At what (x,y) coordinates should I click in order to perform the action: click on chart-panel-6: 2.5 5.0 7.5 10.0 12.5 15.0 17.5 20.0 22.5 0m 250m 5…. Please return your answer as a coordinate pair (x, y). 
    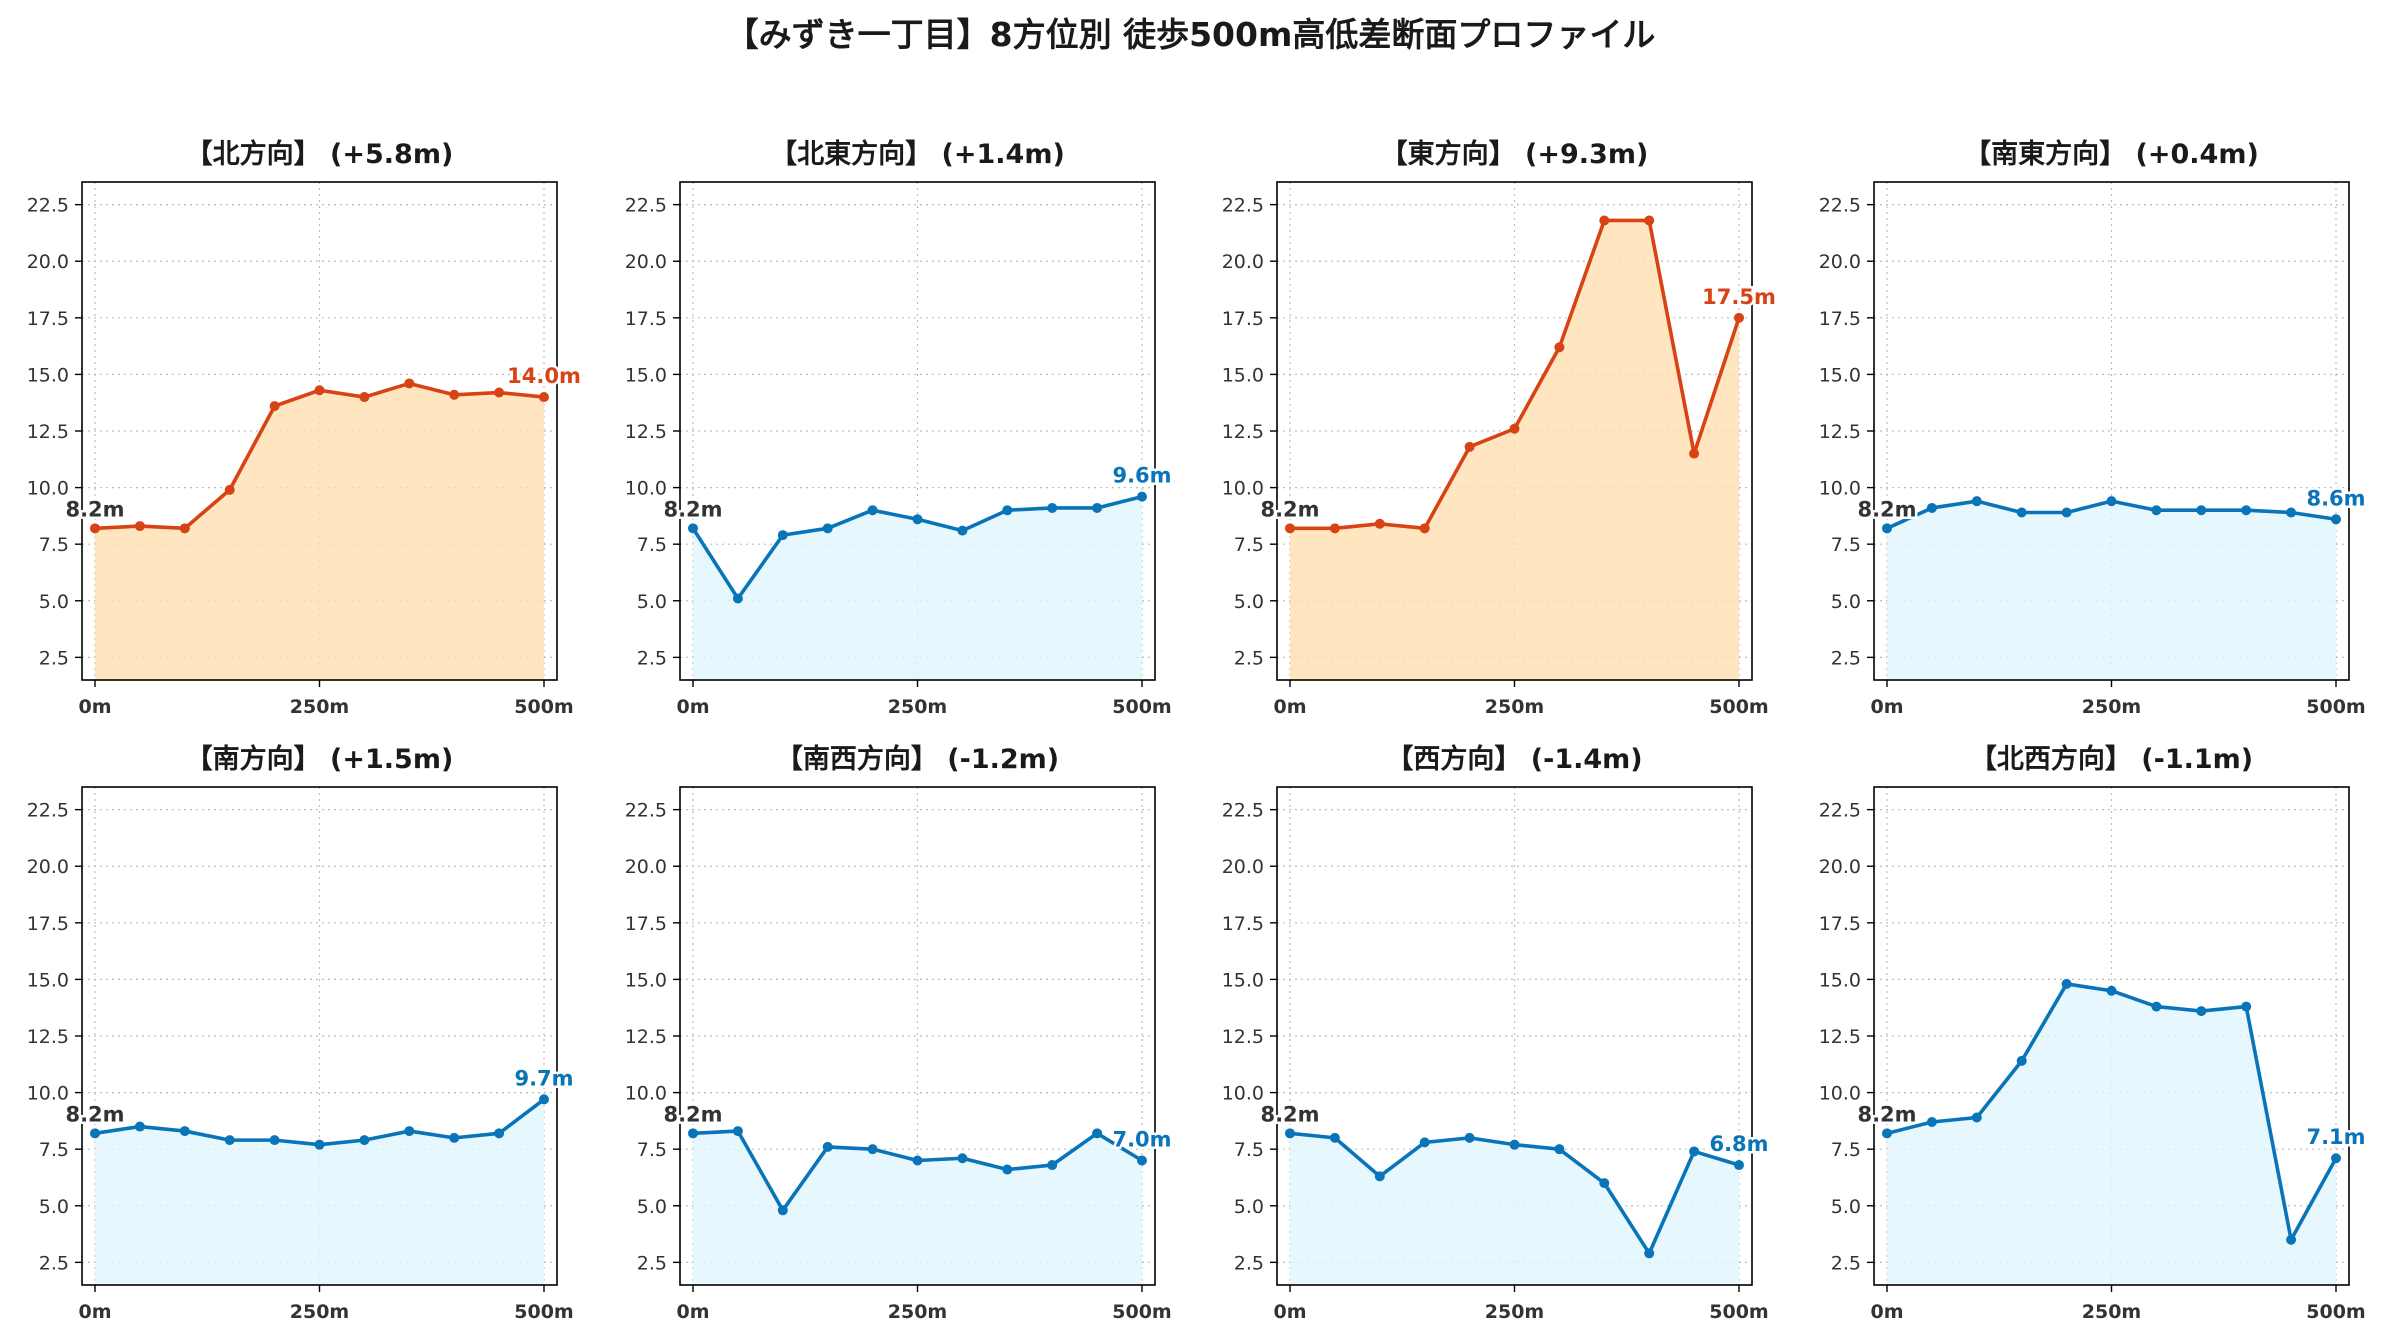
    Looking at the image, I should click on (1496, 1033).